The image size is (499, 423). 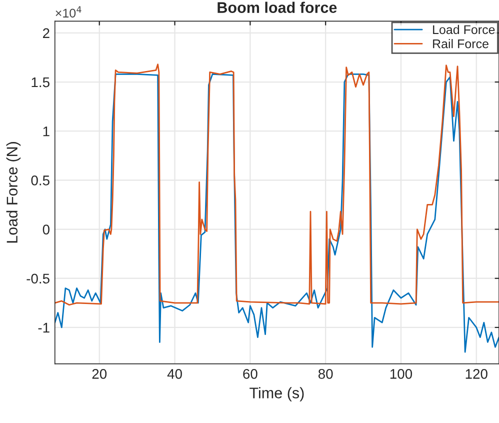 I want to click on x-axis-title: Time (s), so click(x=277, y=394).